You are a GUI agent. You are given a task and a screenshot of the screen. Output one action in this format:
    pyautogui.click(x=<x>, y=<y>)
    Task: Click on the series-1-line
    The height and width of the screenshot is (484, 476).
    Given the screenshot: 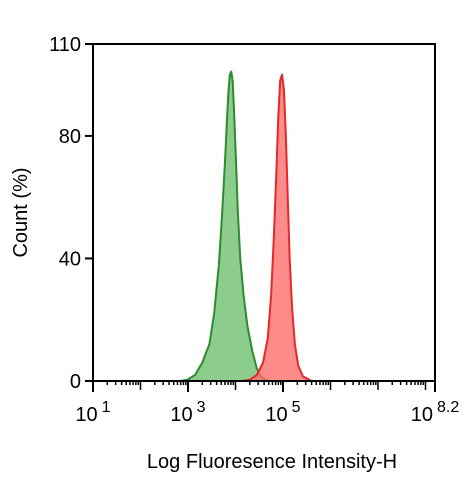 What is the action you would take?
    pyautogui.click(x=225, y=226)
    